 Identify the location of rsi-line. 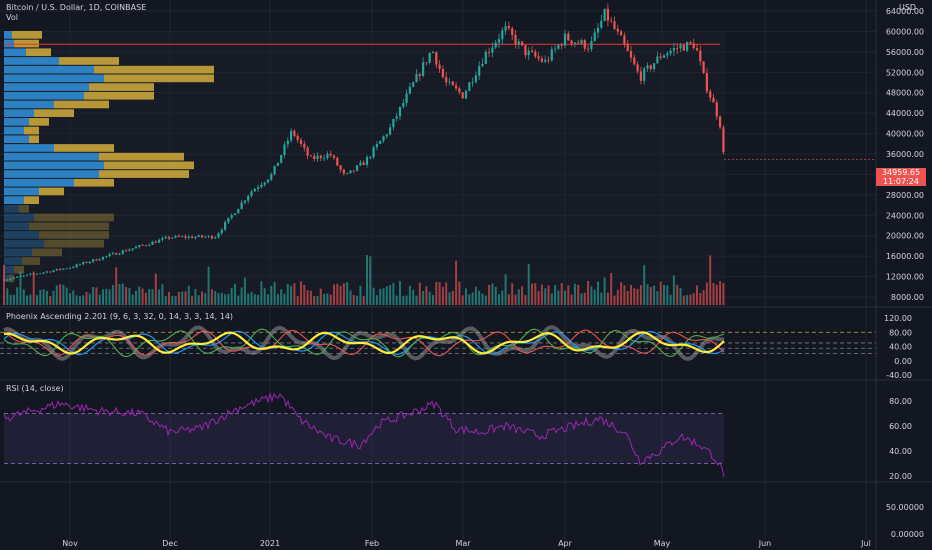
(364, 434).